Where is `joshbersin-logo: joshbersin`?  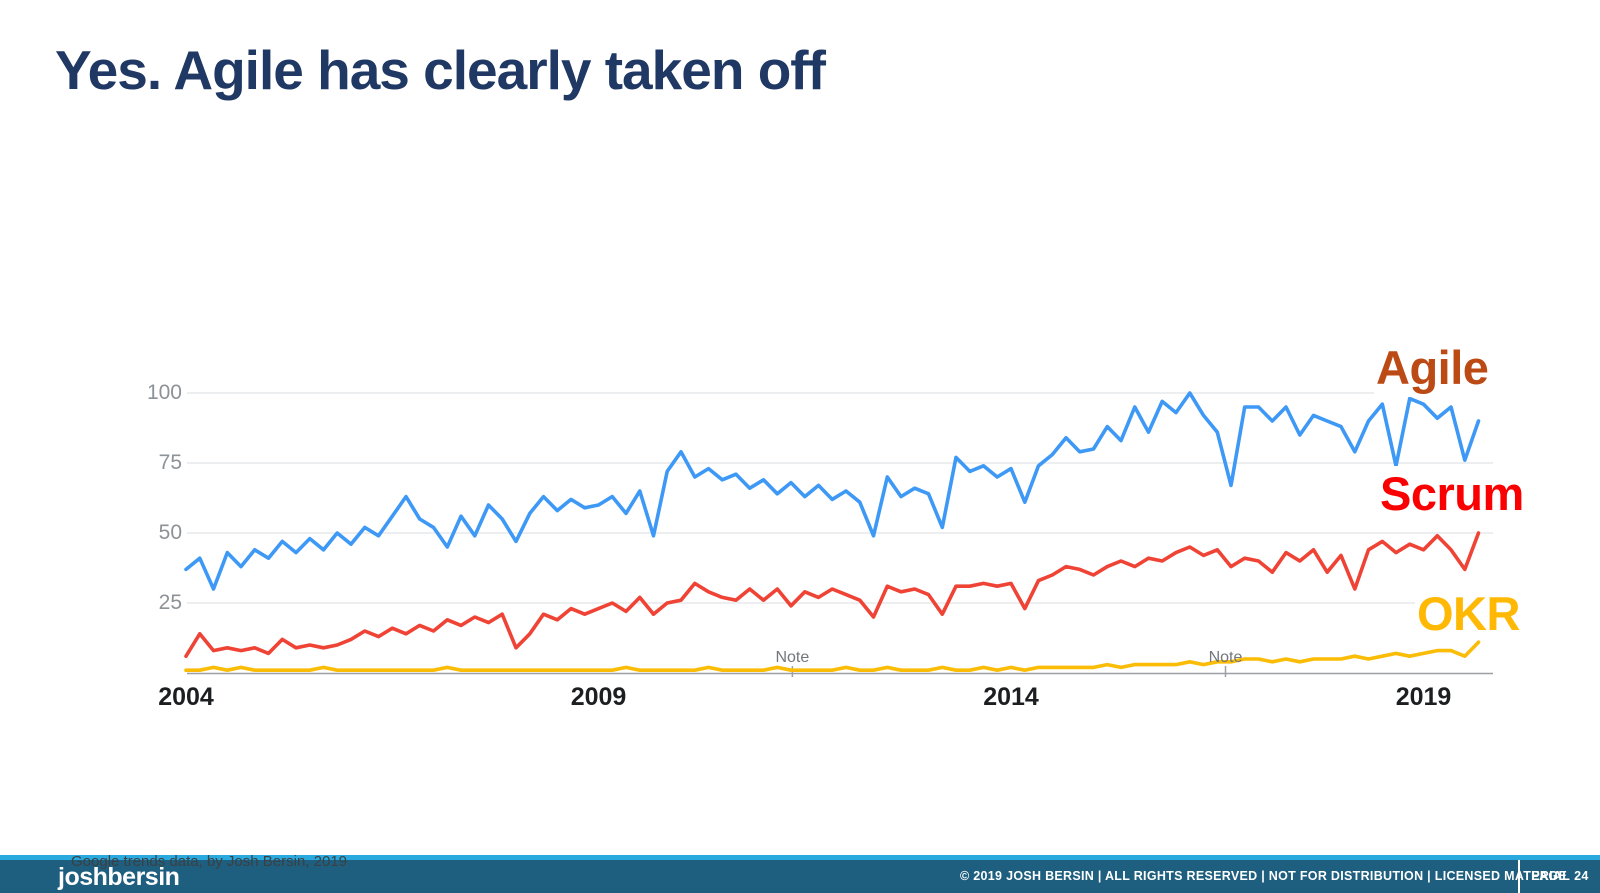 joshbersin-logo: joshbersin is located at coordinates (119, 877).